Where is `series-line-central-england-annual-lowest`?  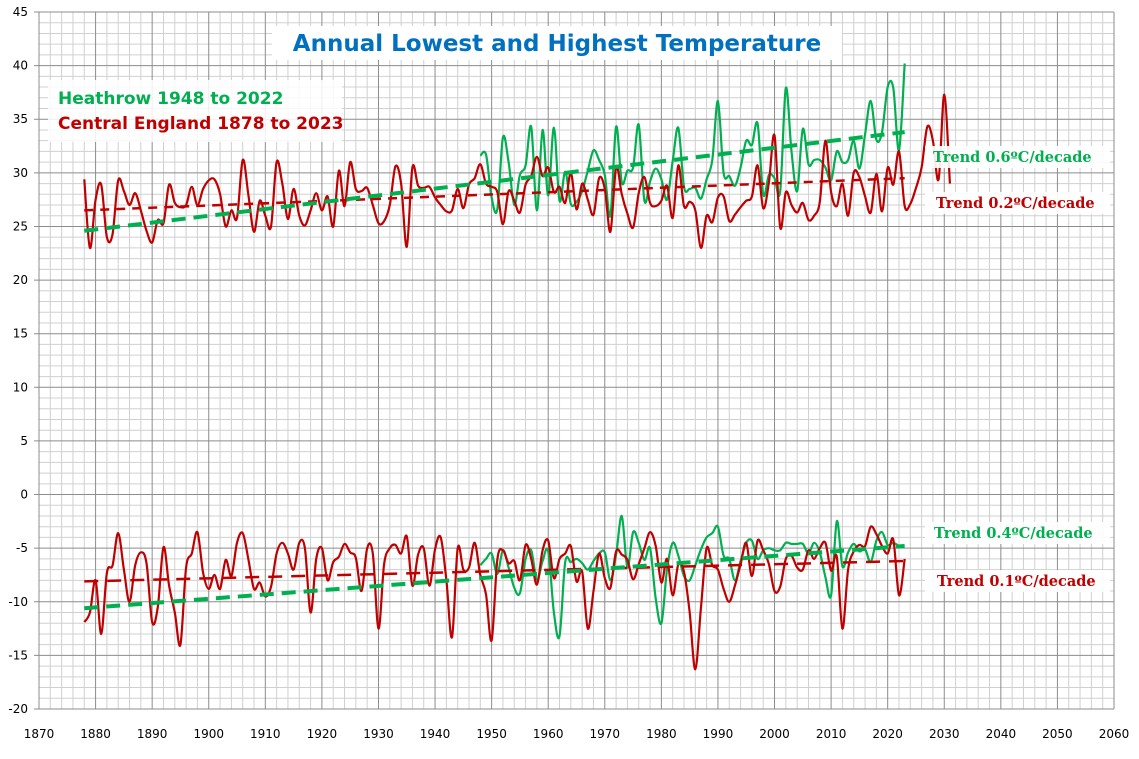 series-line-central-england-annual-lowest is located at coordinates (494, 598).